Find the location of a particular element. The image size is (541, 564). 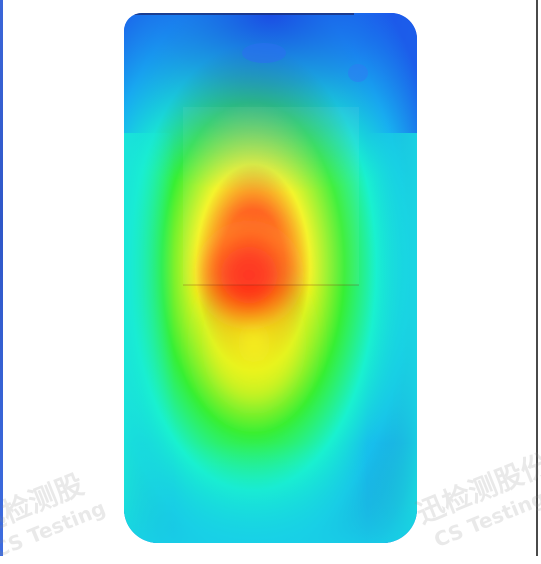

watermark-english-right: CS Testing L is located at coordinates (485, 515).